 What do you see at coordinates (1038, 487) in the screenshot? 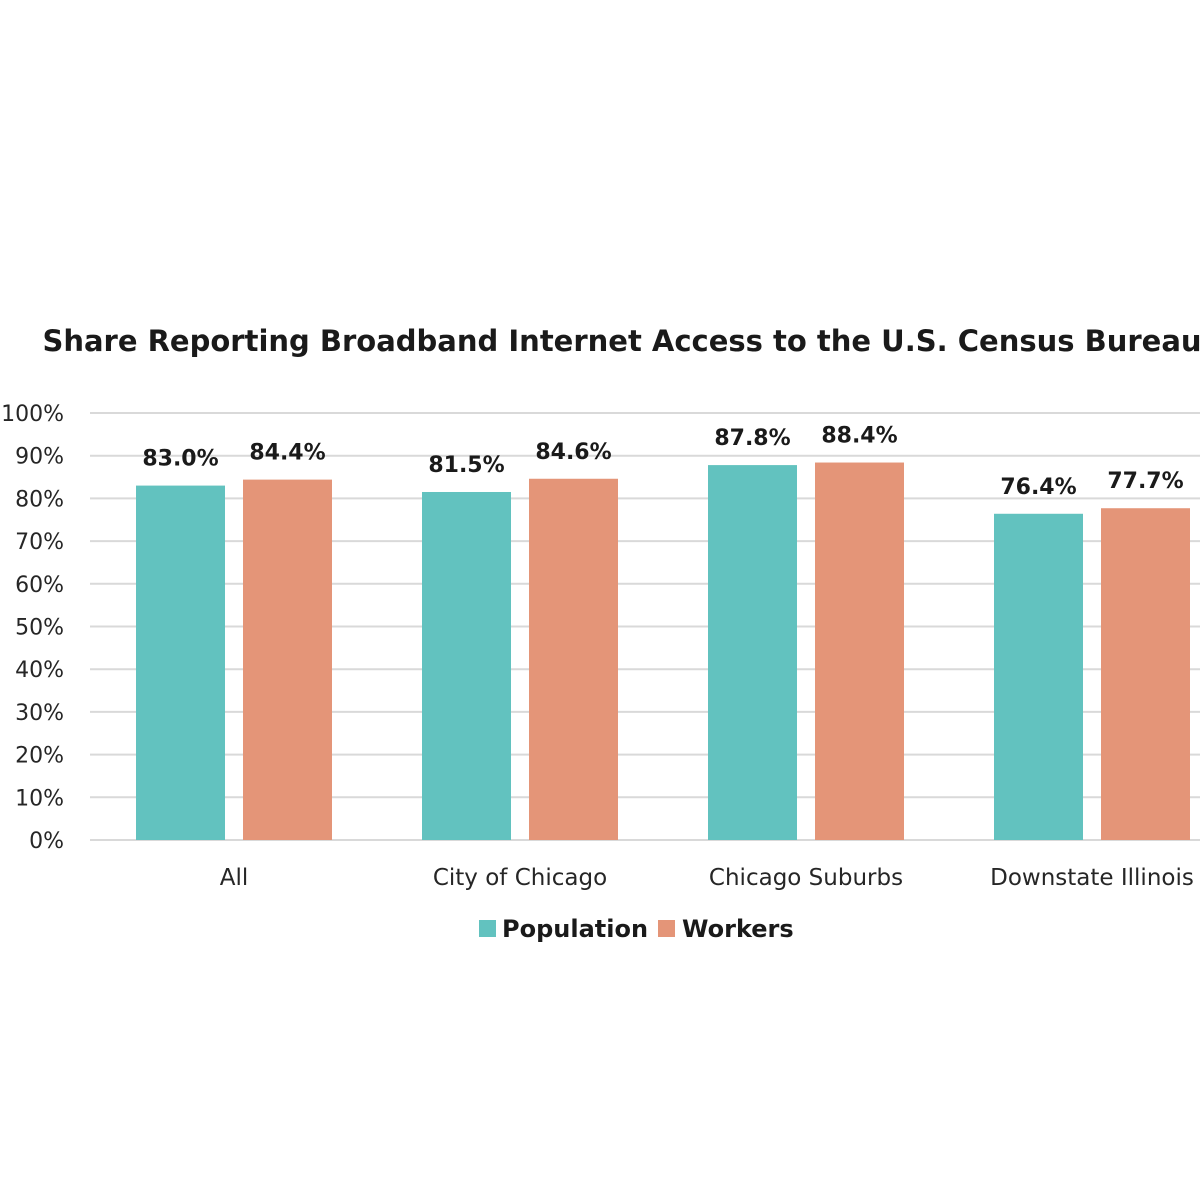
I see `data-label: 76.4%` at bounding box center [1038, 487].